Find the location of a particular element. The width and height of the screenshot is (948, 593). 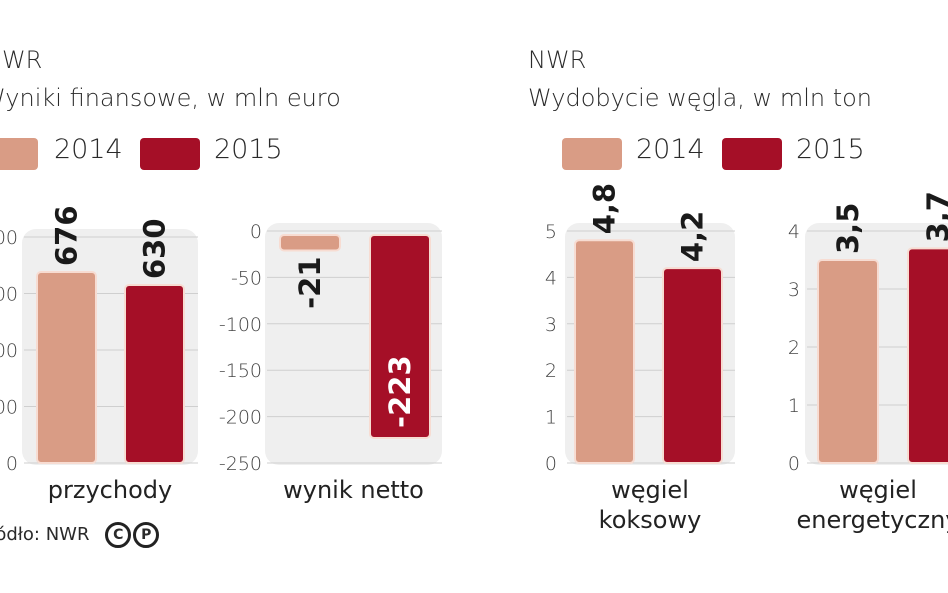

y-tick-label: 800 is located at coordinates (9, 238).